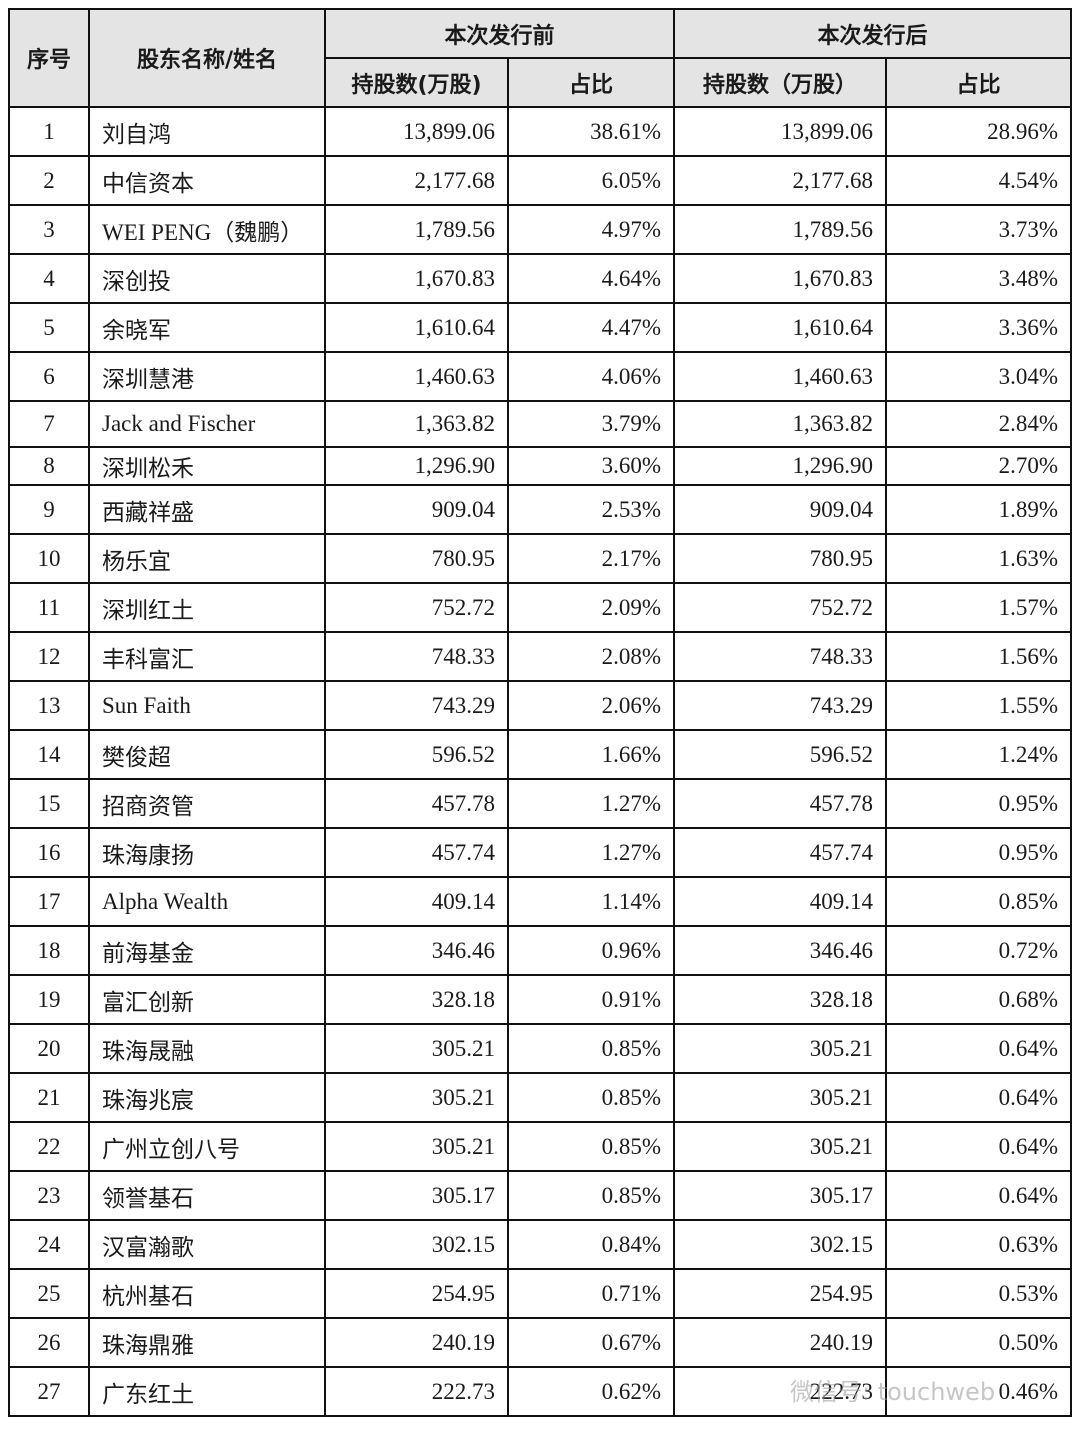 Image resolution: width=1080 pixels, height=1438 pixels. I want to click on cell-shares-before: 752.72, so click(416, 607).